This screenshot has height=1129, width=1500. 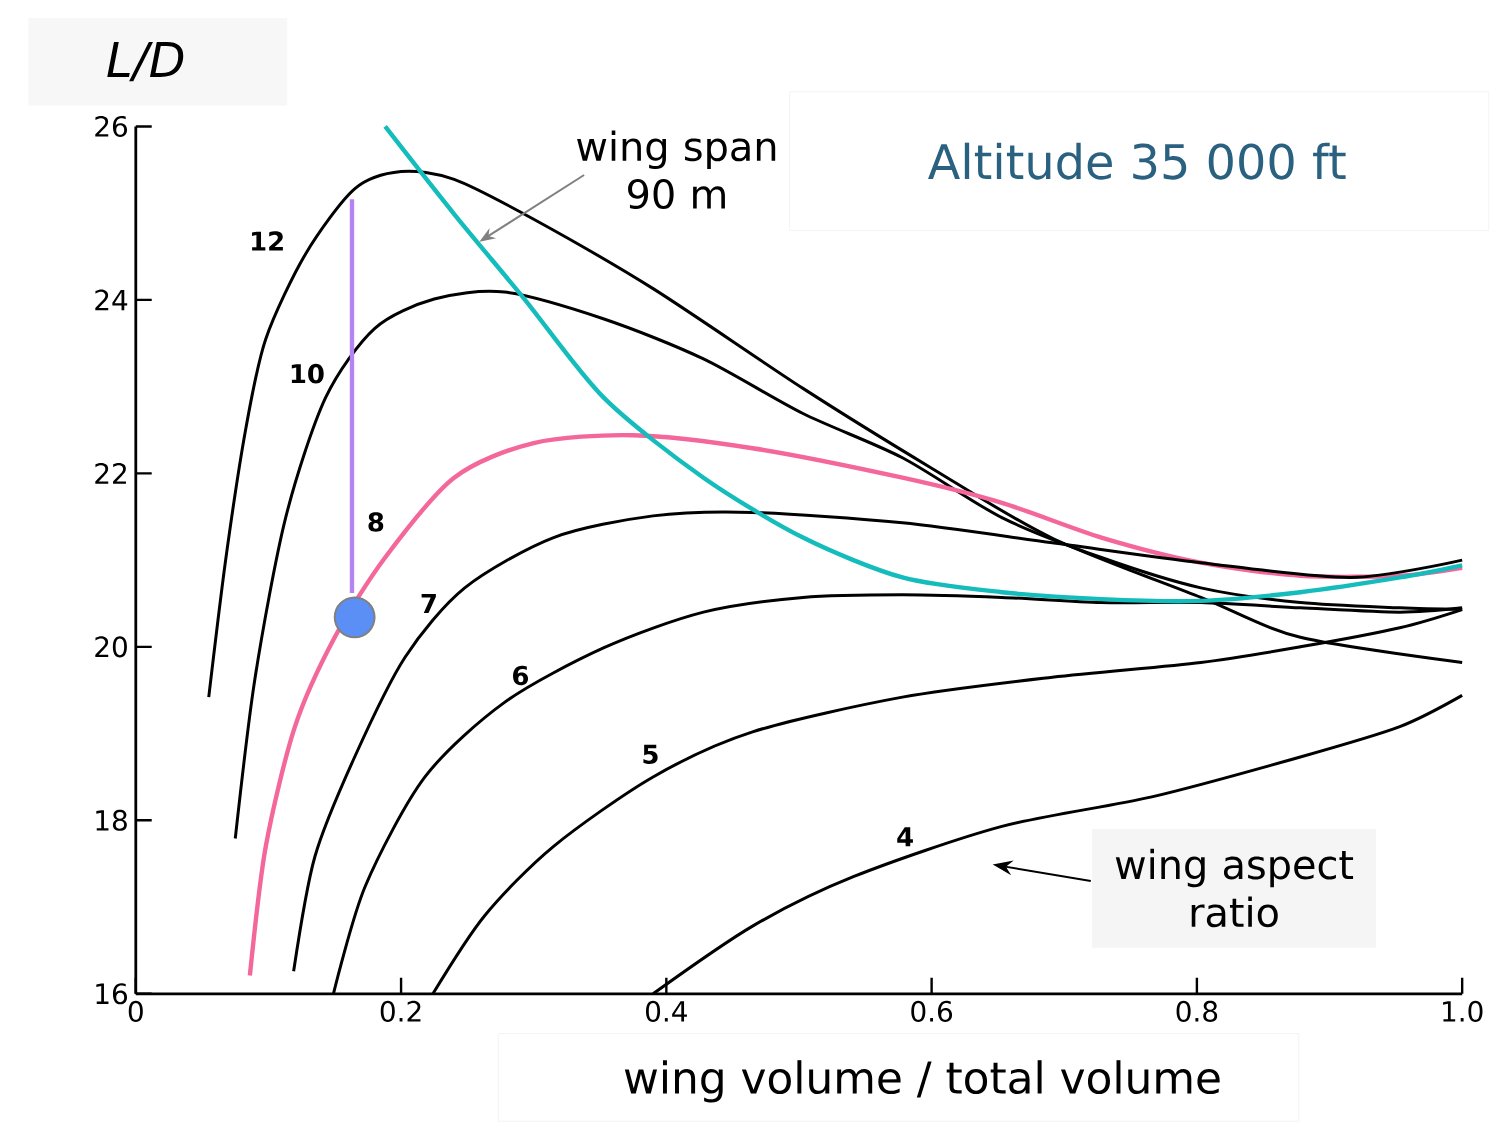 What do you see at coordinates (111, 647) in the screenshot?
I see `y-tick-label: 20` at bounding box center [111, 647].